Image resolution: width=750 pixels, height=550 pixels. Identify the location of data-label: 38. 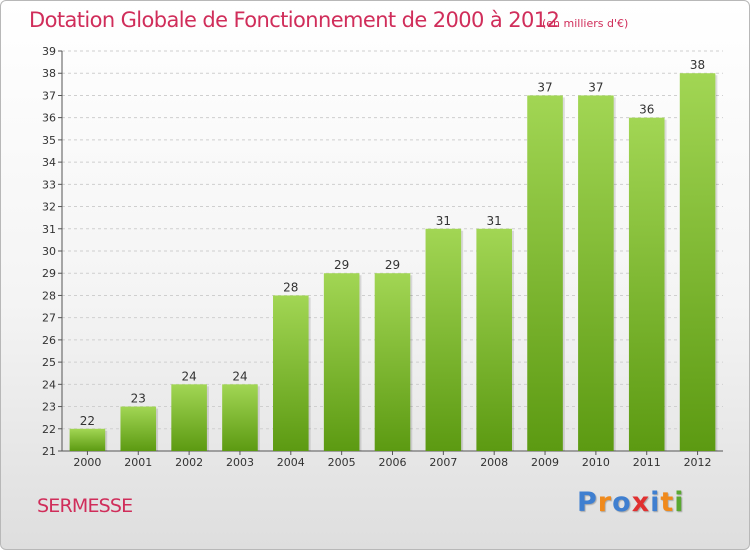
(697, 65).